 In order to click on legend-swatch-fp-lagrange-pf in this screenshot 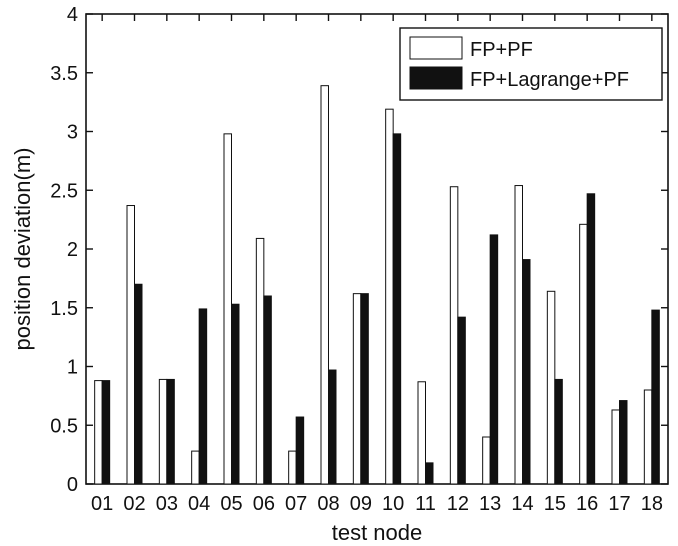, I will do `click(436, 78)`.